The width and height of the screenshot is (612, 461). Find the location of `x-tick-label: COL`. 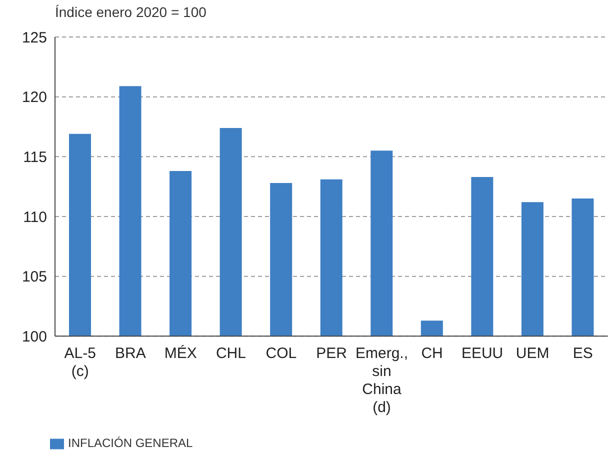

x-tick-label: COL is located at coordinates (281, 353).